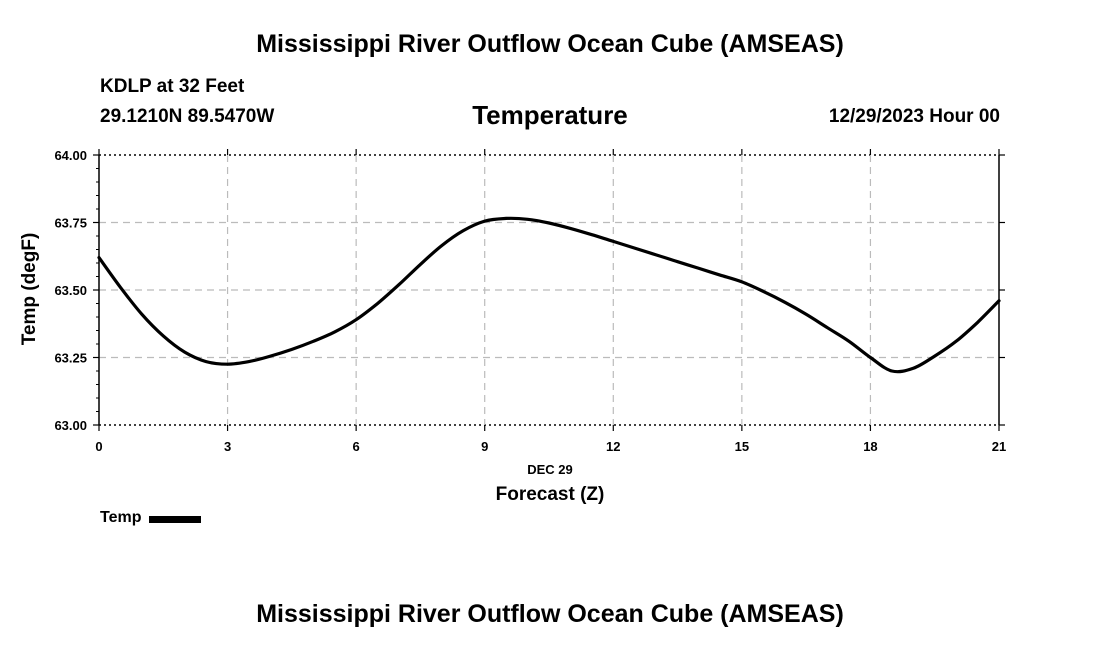 The width and height of the screenshot is (1100, 650). What do you see at coordinates (914, 116) in the screenshot?
I see `forecast-run-label: 12/29/2023 Hour 00` at bounding box center [914, 116].